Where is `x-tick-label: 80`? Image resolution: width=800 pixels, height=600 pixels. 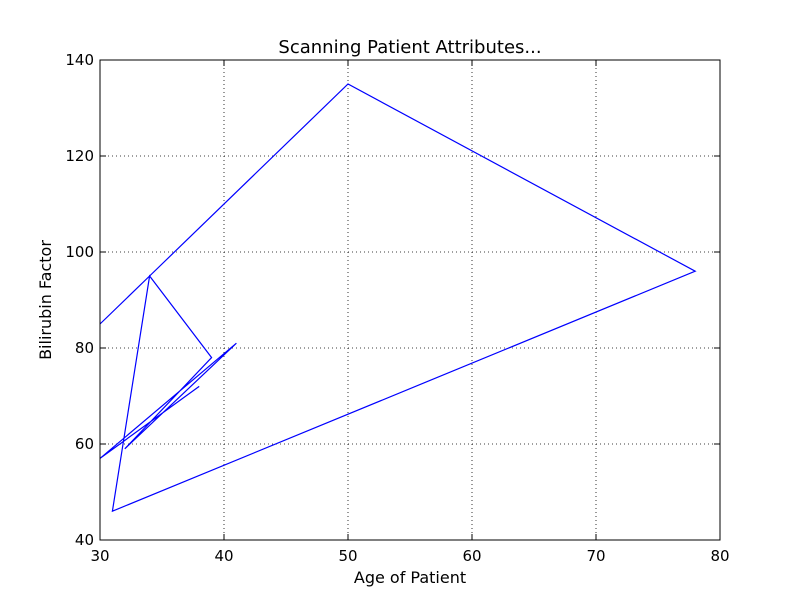 x-tick-label: 80 is located at coordinates (719, 556).